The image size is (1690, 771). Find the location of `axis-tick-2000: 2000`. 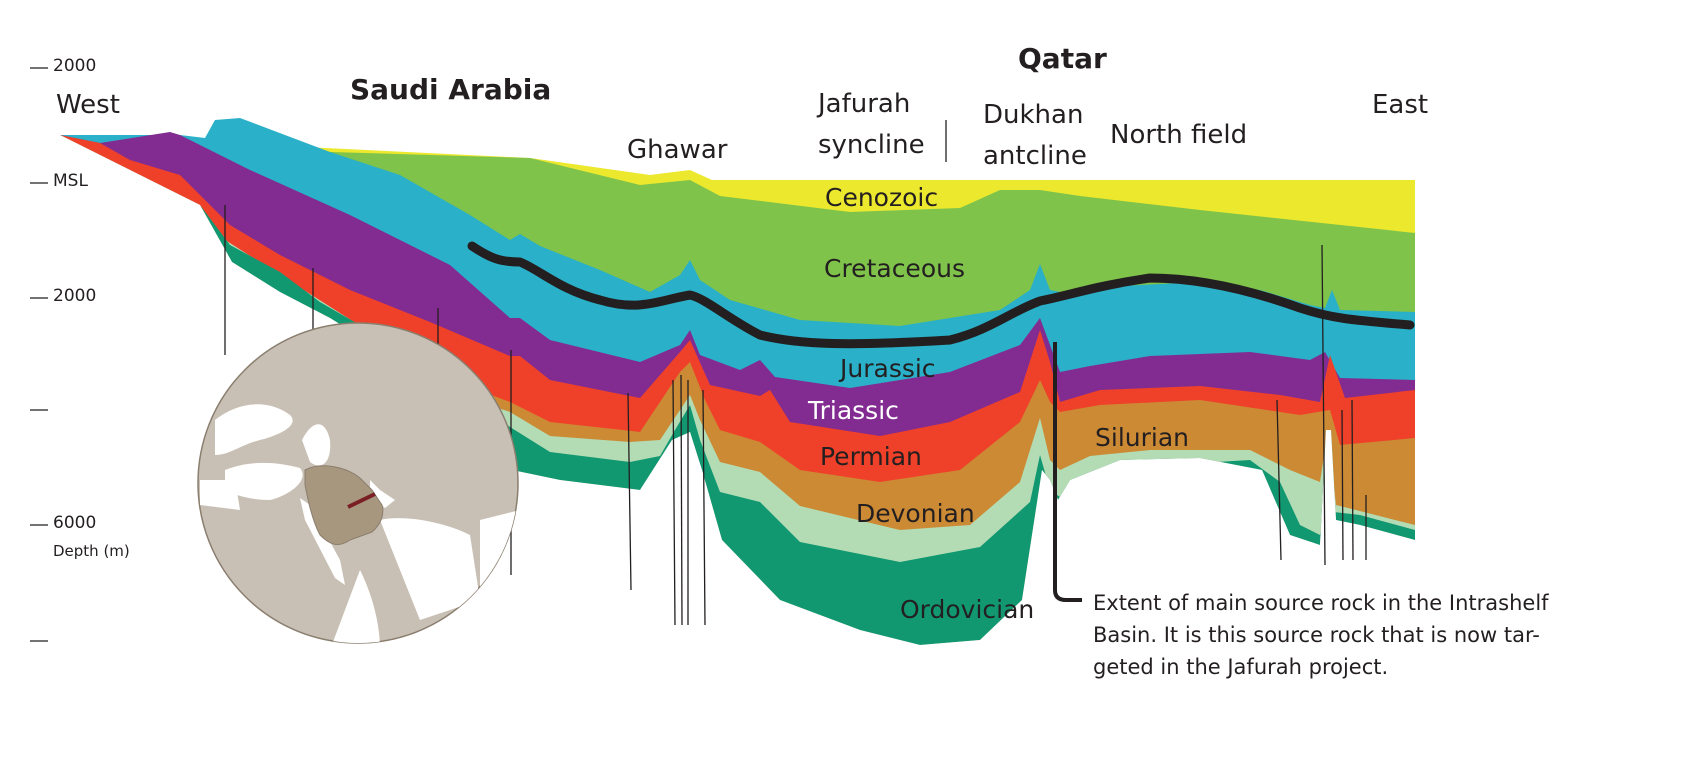

axis-tick-2000: 2000 is located at coordinates (75, 296).